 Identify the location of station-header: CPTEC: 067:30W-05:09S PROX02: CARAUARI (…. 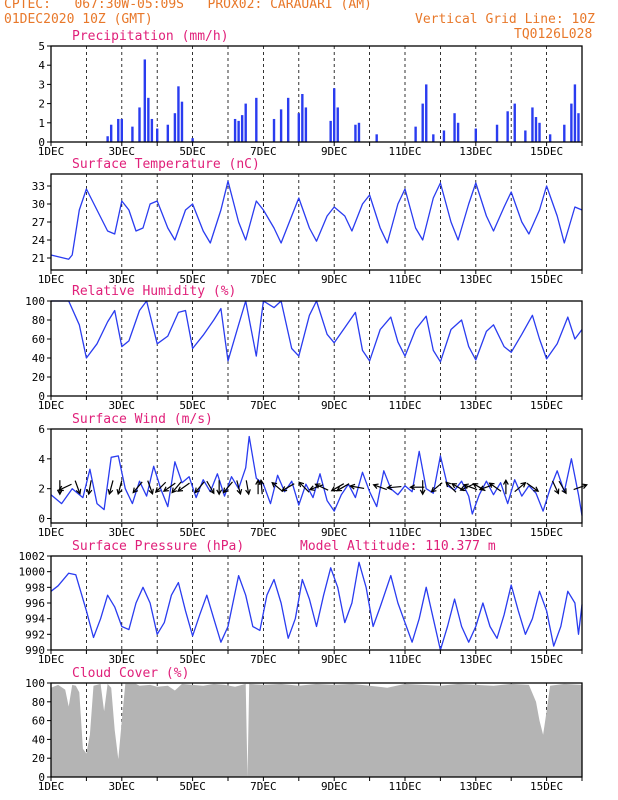
(188, 6).